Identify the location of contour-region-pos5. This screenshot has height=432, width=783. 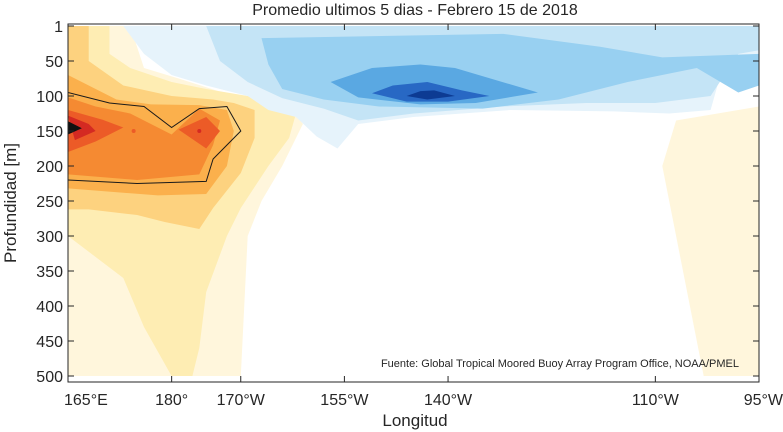
(144, 138).